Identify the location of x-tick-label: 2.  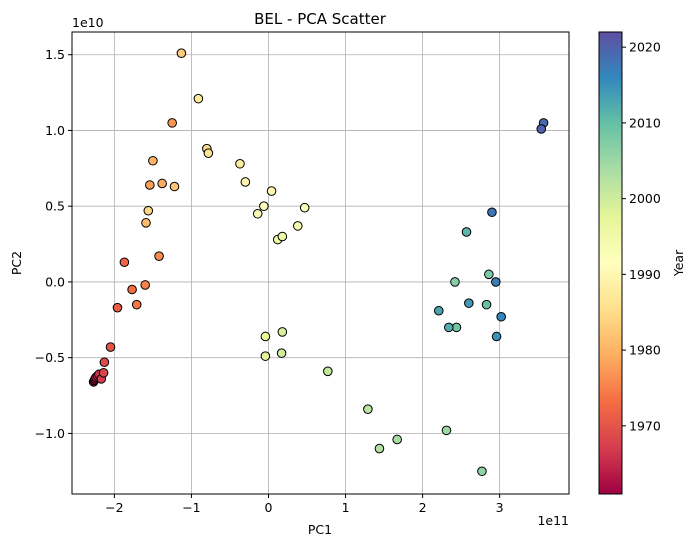
(423, 507).